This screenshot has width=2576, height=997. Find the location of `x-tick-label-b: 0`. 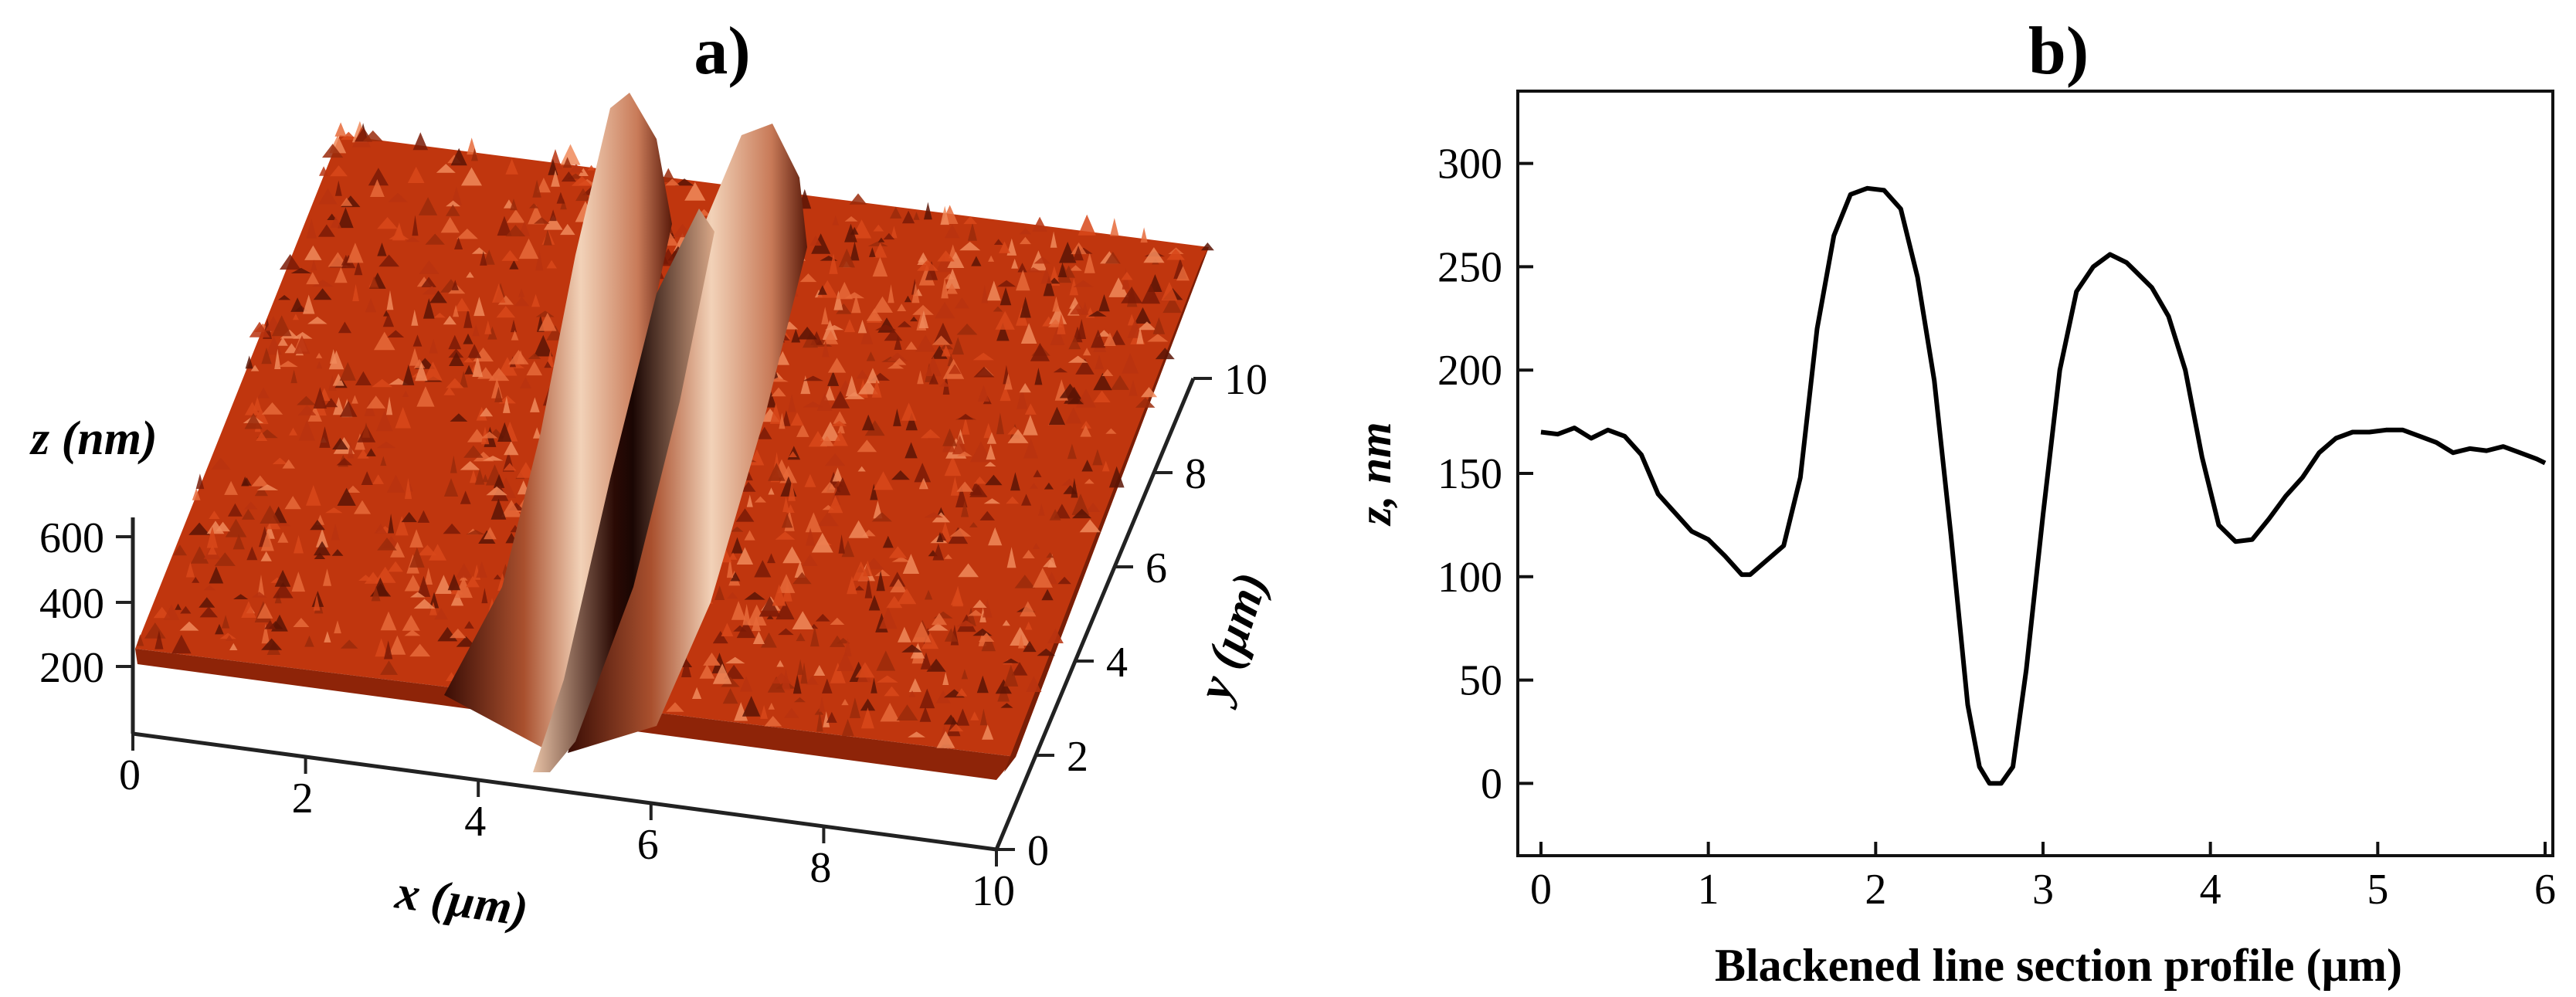

x-tick-label-b: 0 is located at coordinates (1541, 890).